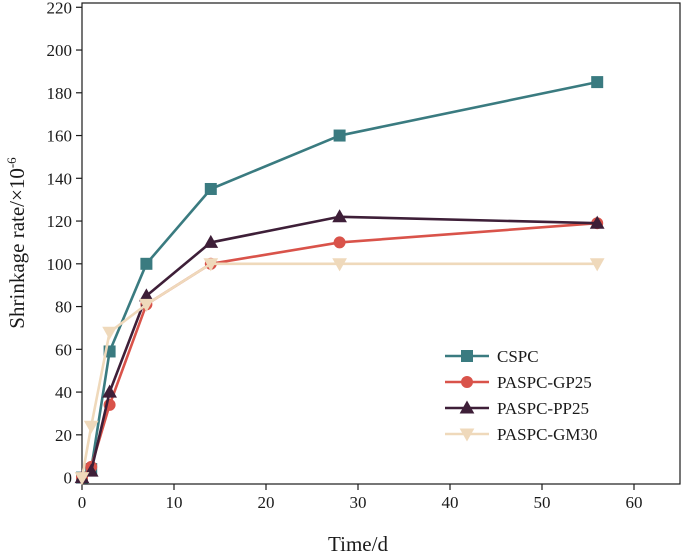 This screenshot has width=685, height=556. Describe the element at coordinates (174, 502) in the screenshot. I see `x-tick-label: 10` at that location.